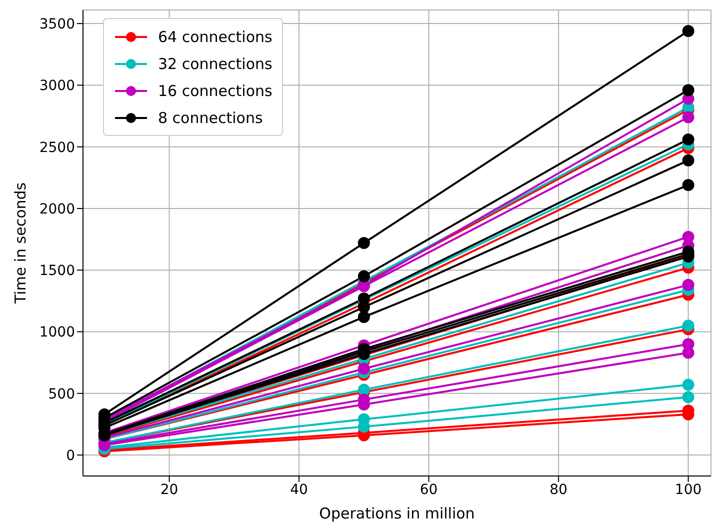 This screenshot has width=715, height=530. What do you see at coordinates (688, 490) in the screenshot?
I see `x-tick-label: 100` at bounding box center [688, 490].